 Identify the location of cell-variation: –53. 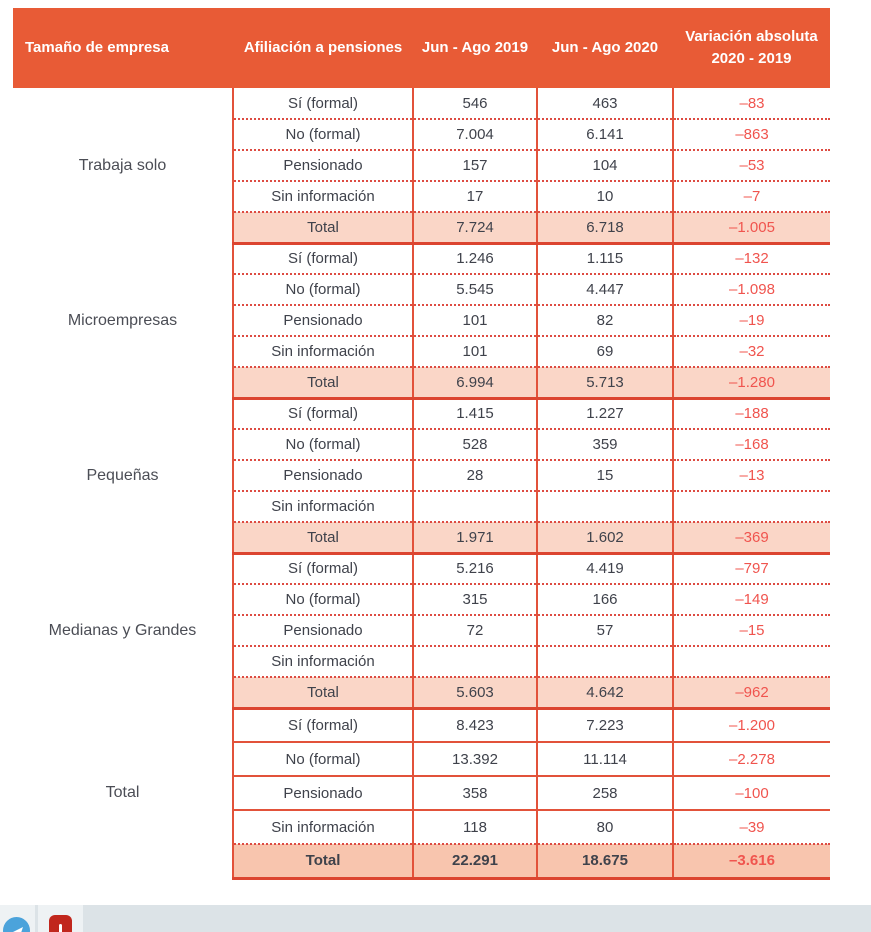
(751, 166).